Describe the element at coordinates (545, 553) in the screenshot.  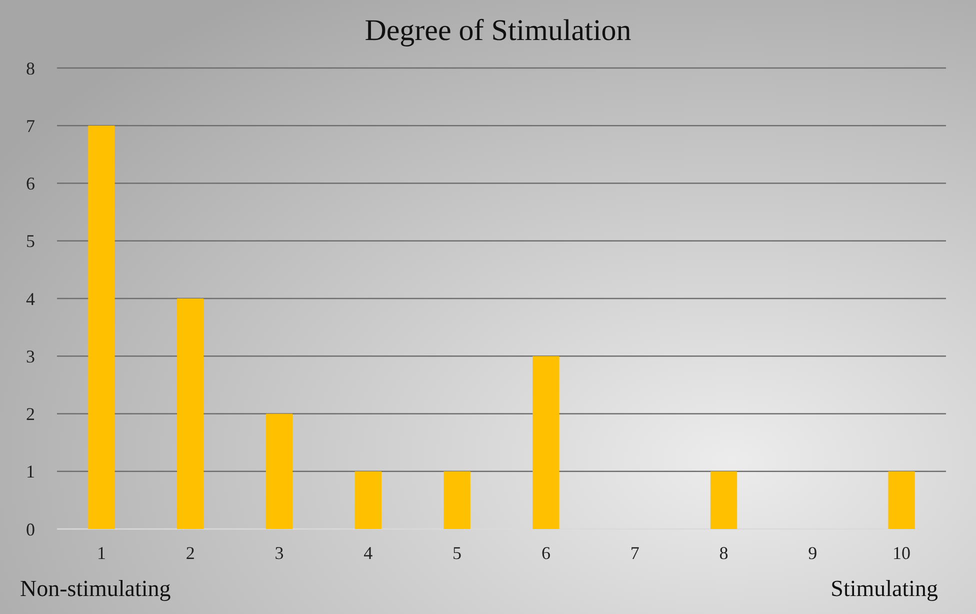
I see `x-tick-label: 6` at that location.